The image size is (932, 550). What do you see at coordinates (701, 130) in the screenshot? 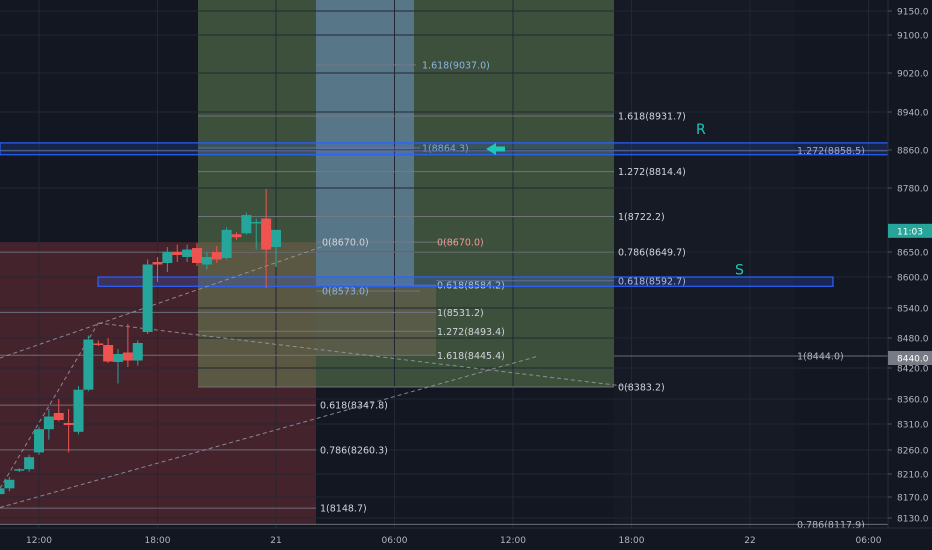
I see `resistance-label: R` at bounding box center [701, 130].